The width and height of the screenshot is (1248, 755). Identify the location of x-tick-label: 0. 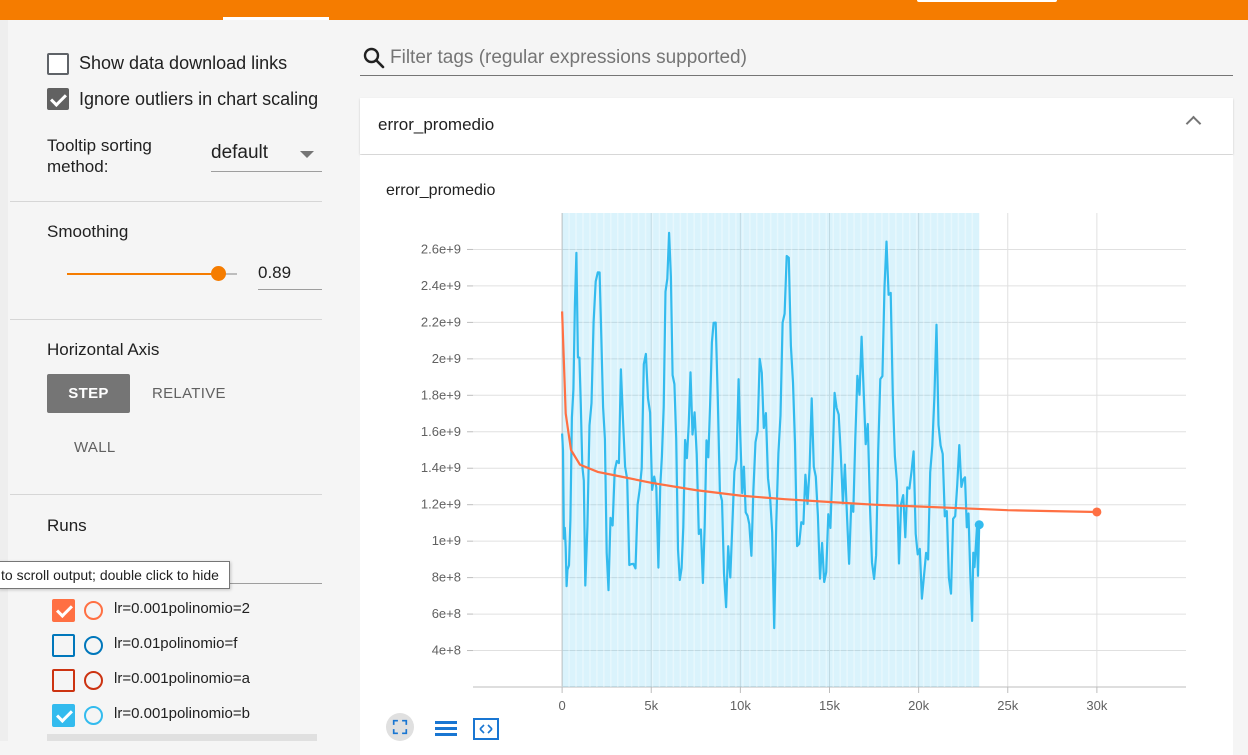
(562, 705).